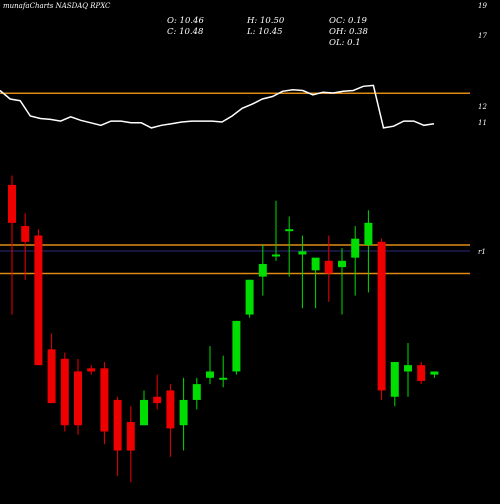  I want to click on price-axis-label: 11, so click(482, 123).